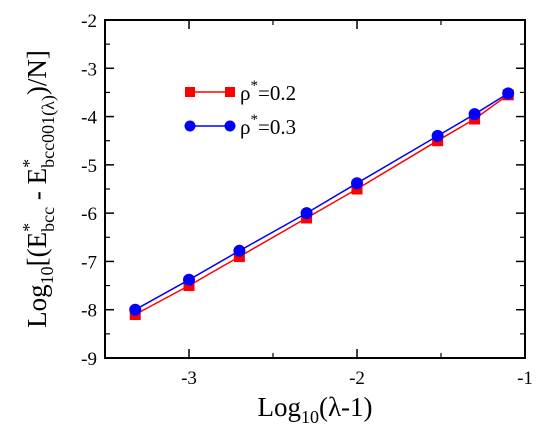  Describe the element at coordinates (89, 214) in the screenshot. I see `y-tick-label: -6` at that location.